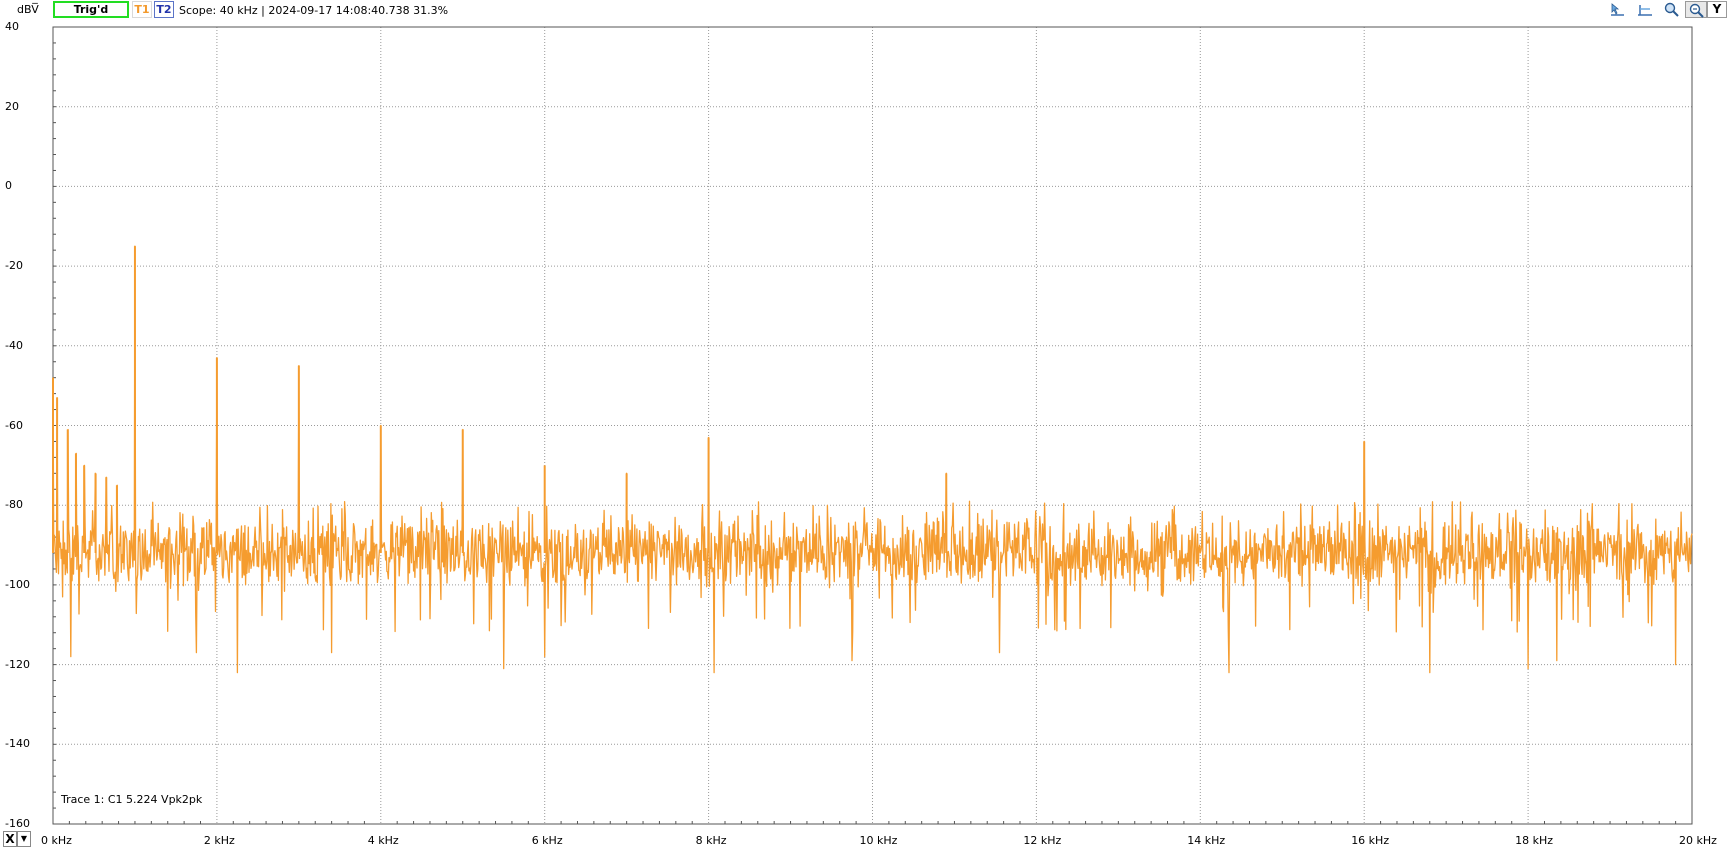  Describe the element at coordinates (1717, 9) in the screenshot. I see `y-axis-menu-button: Y` at that location.